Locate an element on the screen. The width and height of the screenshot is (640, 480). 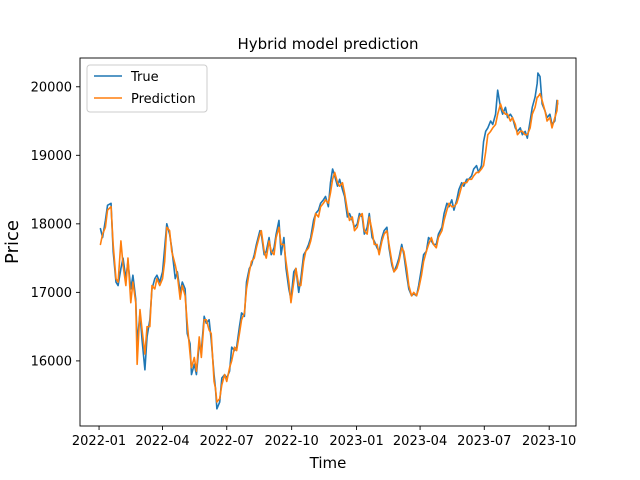
y-axis-title: Price is located at coordinates (12, 242).